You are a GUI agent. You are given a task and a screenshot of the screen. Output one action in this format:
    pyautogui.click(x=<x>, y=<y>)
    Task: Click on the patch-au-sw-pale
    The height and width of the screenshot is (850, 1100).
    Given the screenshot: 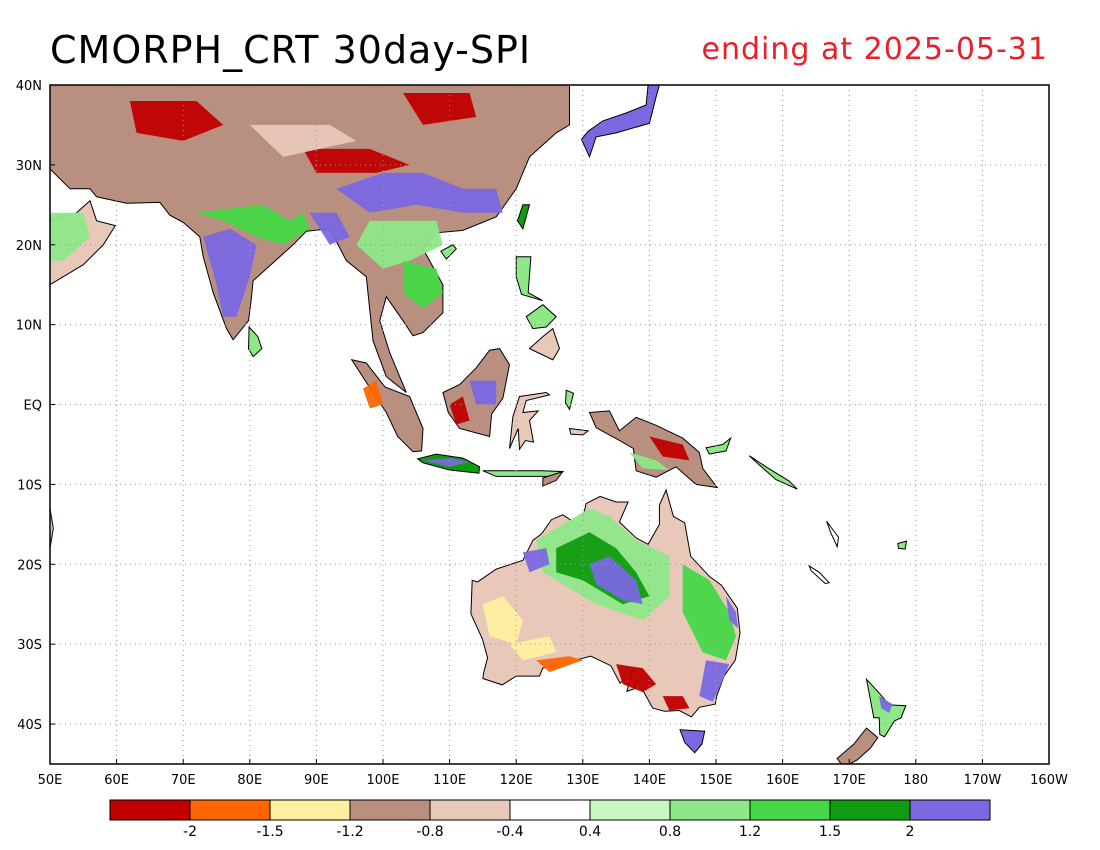 What is the action you would take?
    pyautogui.click(x=533, y=648)
    